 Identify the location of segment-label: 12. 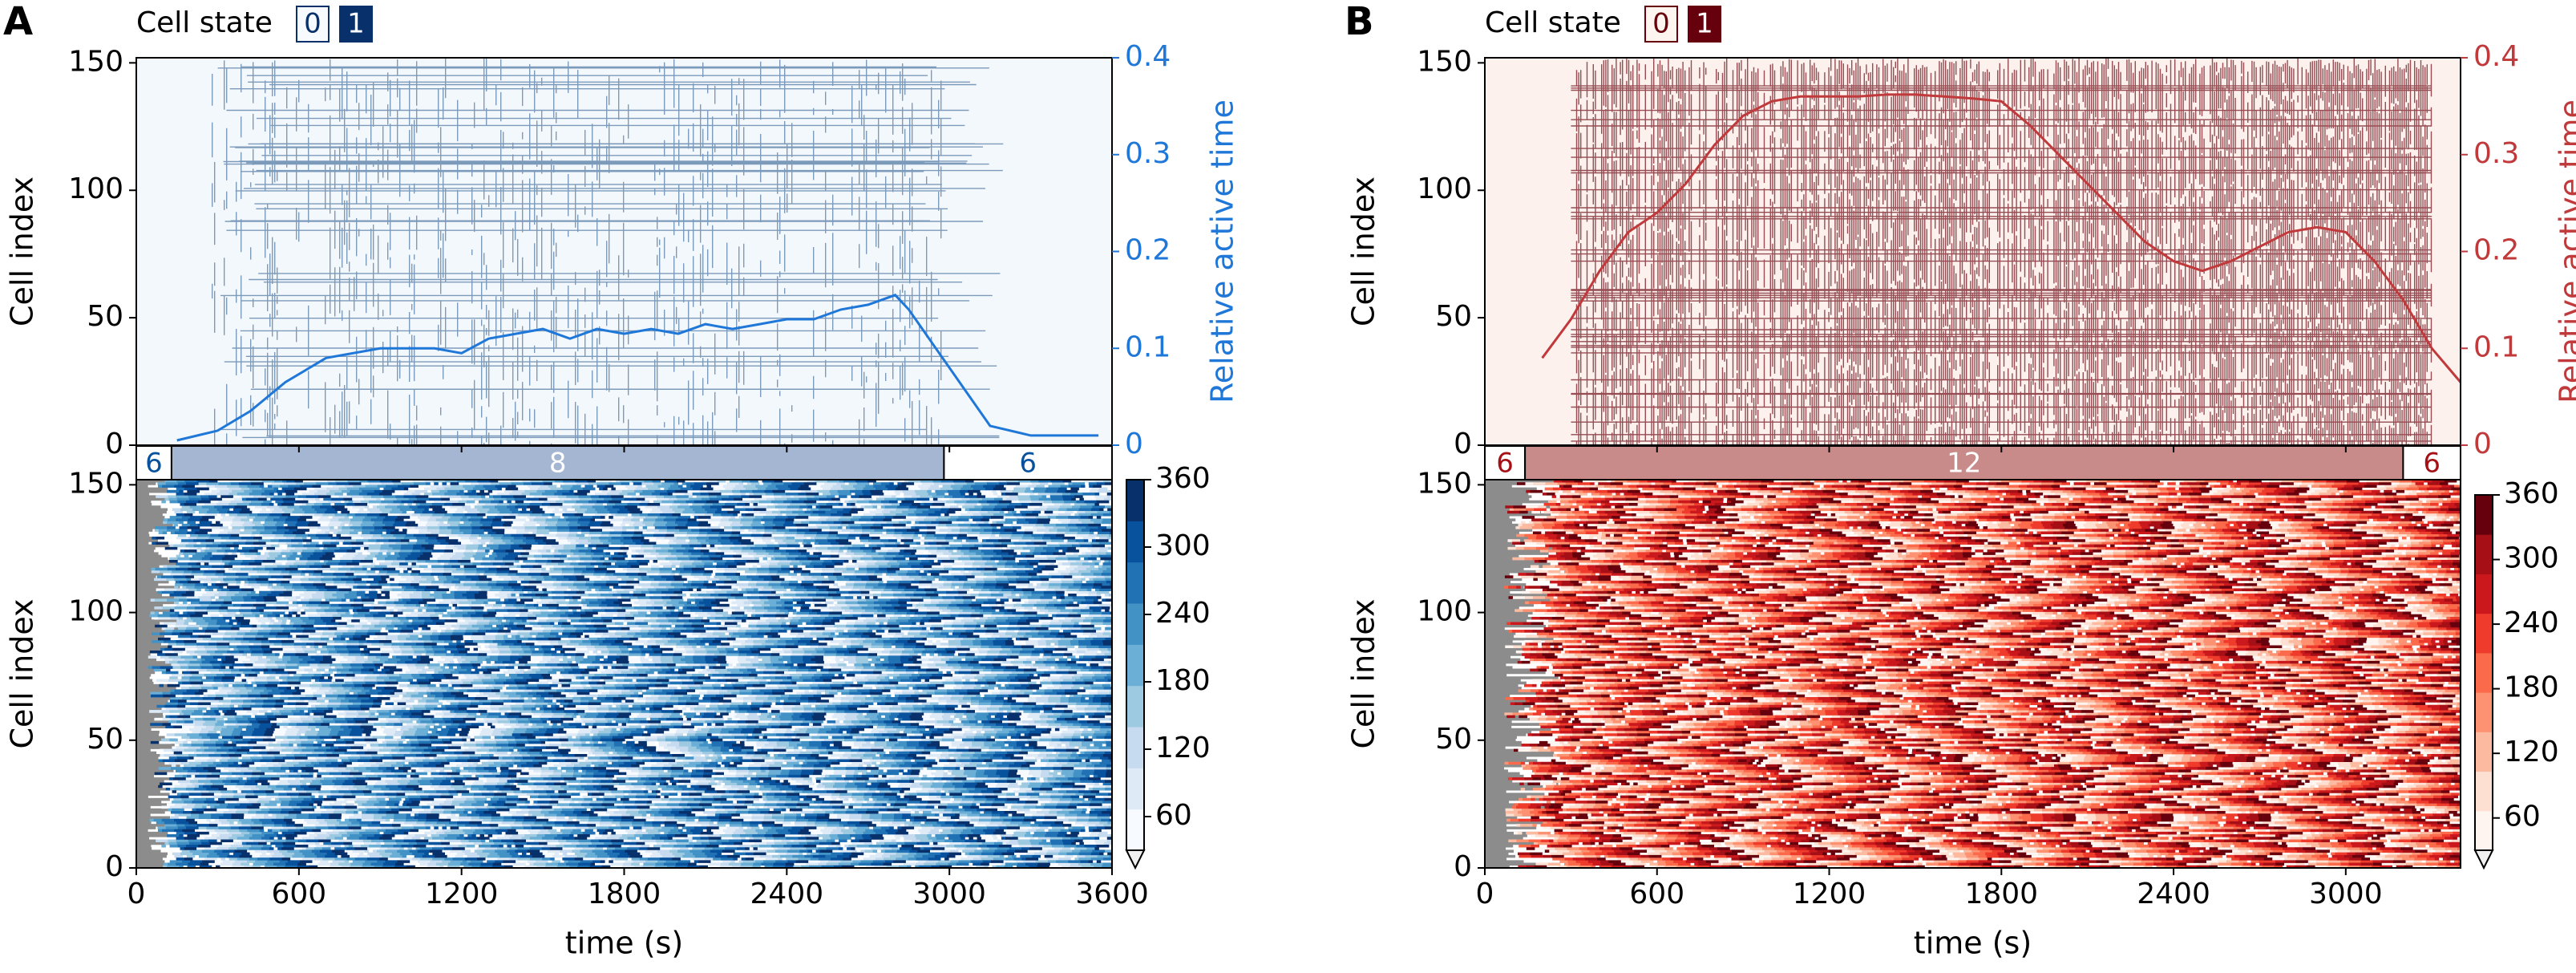
(1964, 464).